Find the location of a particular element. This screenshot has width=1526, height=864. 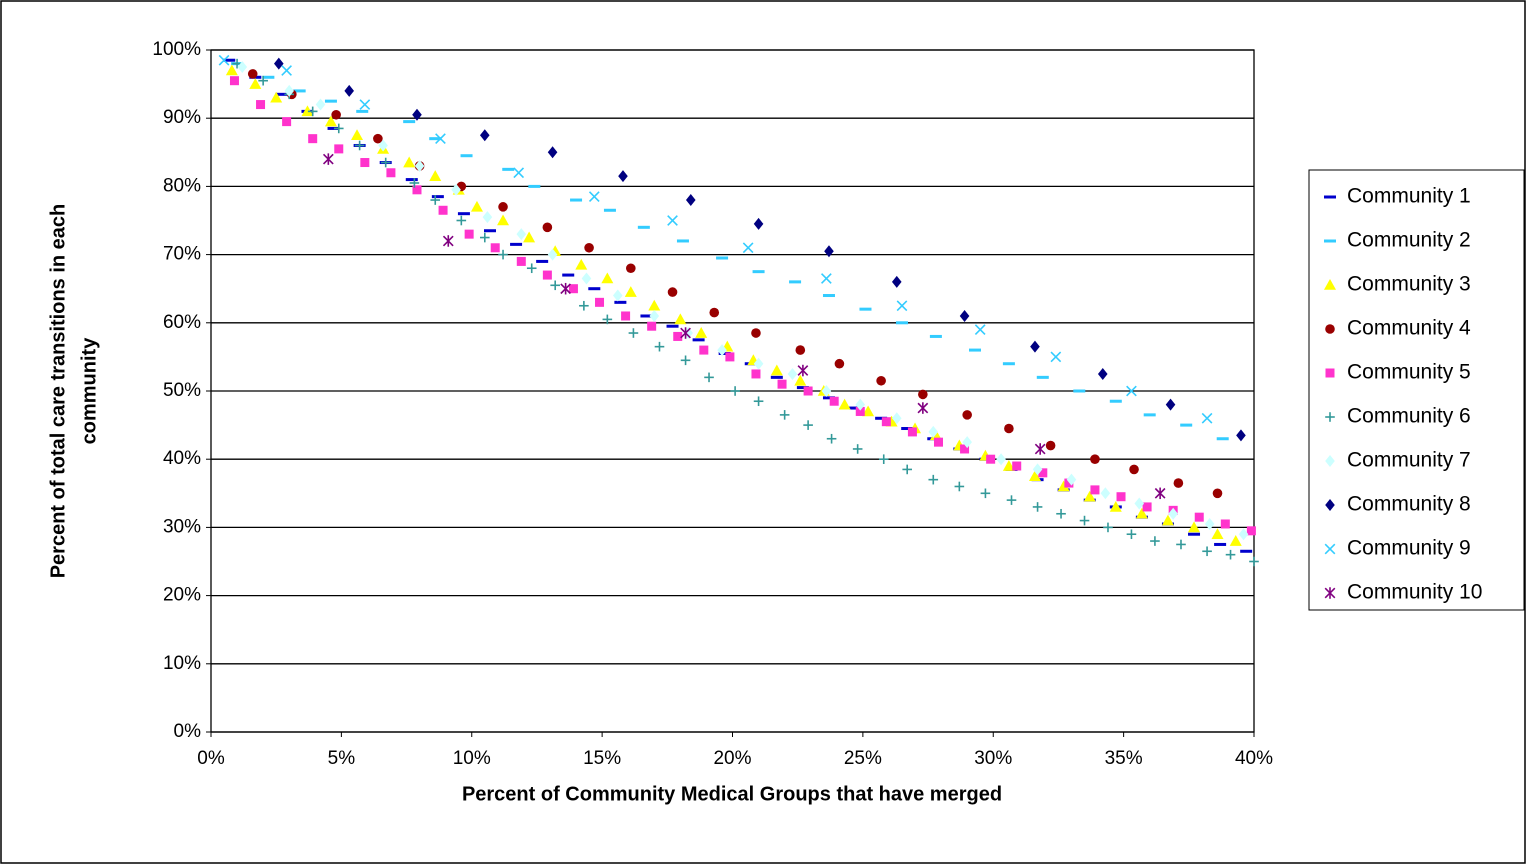

y-tick-label: 60% is located at coordinates (182, 322).